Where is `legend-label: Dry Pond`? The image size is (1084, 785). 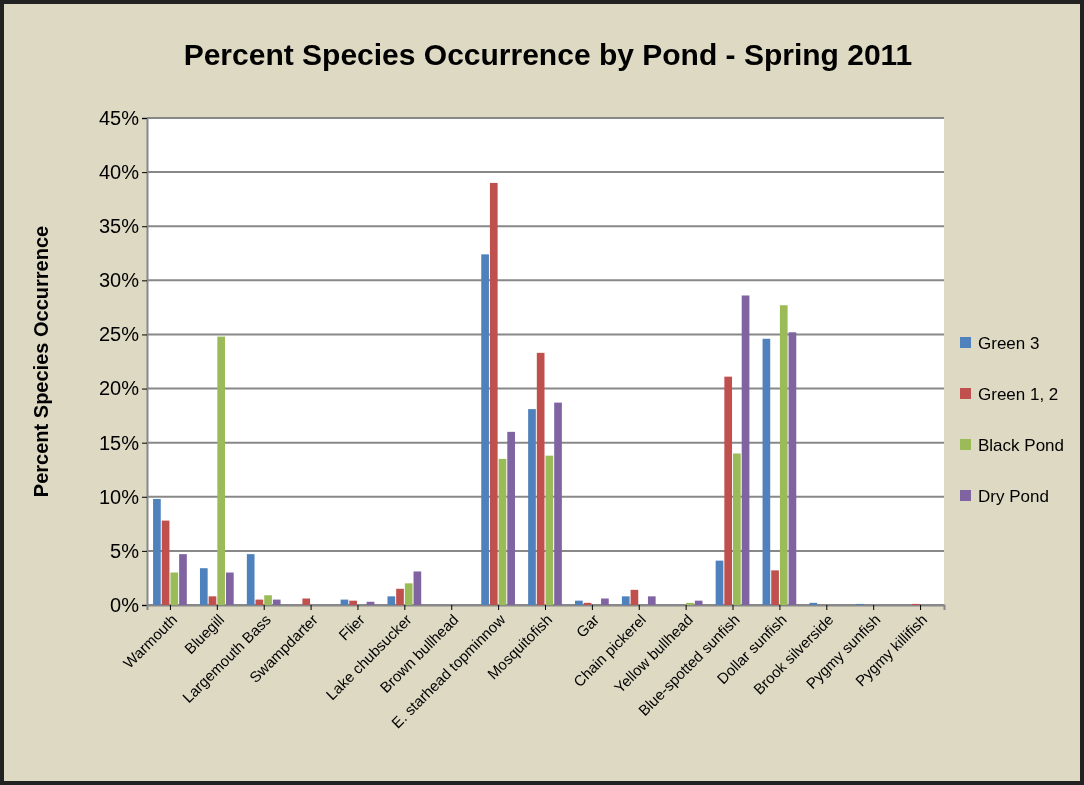 legend-label: Dry Pond is located at coordinates (1013, 496).